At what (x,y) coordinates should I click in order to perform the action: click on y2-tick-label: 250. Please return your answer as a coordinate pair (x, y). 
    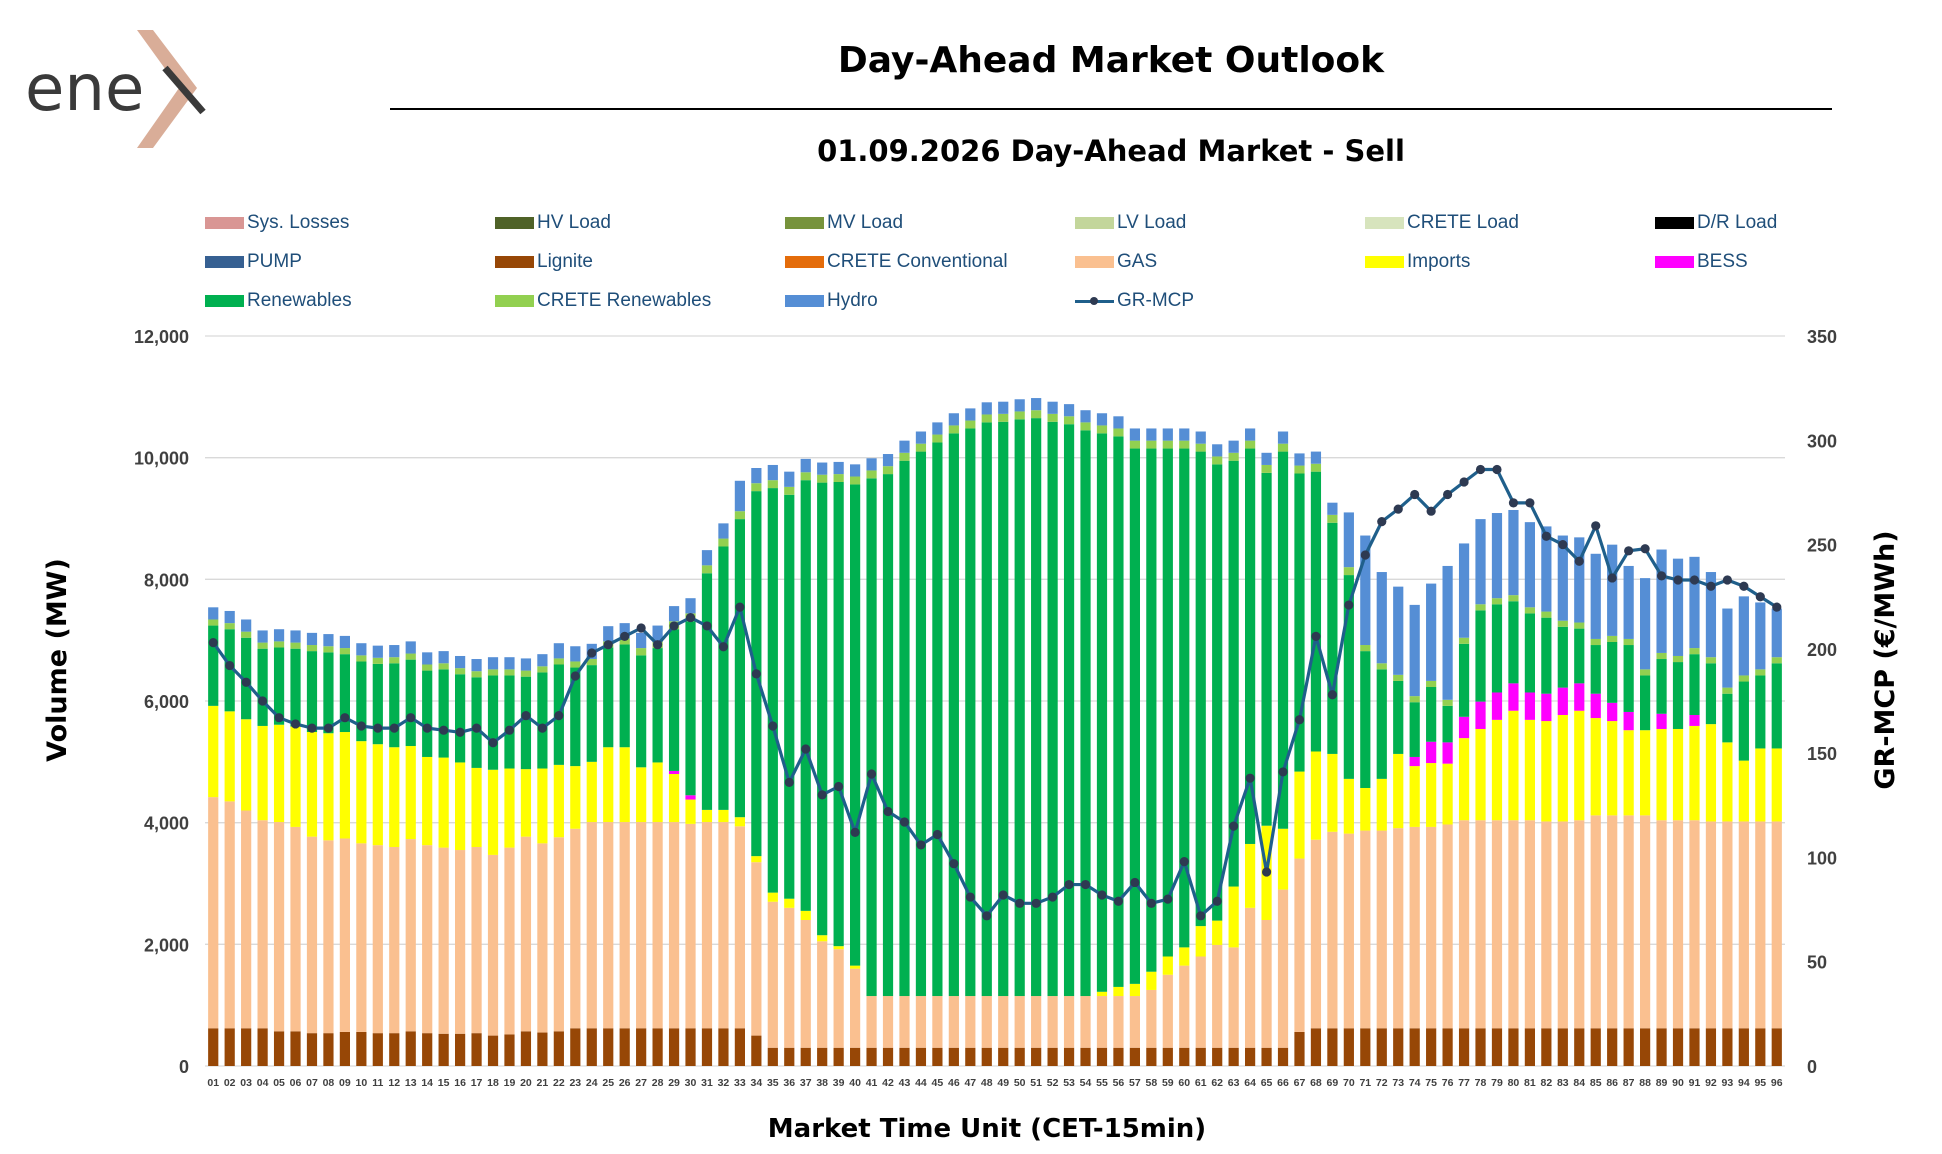
    Looking at the image, I should click on (1822, 546).